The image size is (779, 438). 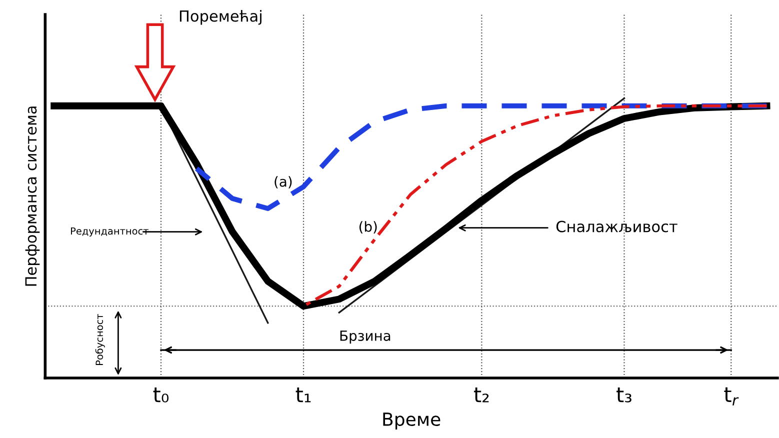 What do you see at coordinates (100, 339) in the screenshot?
I see `annotation: Робусност` at bounding box center [100, 339].